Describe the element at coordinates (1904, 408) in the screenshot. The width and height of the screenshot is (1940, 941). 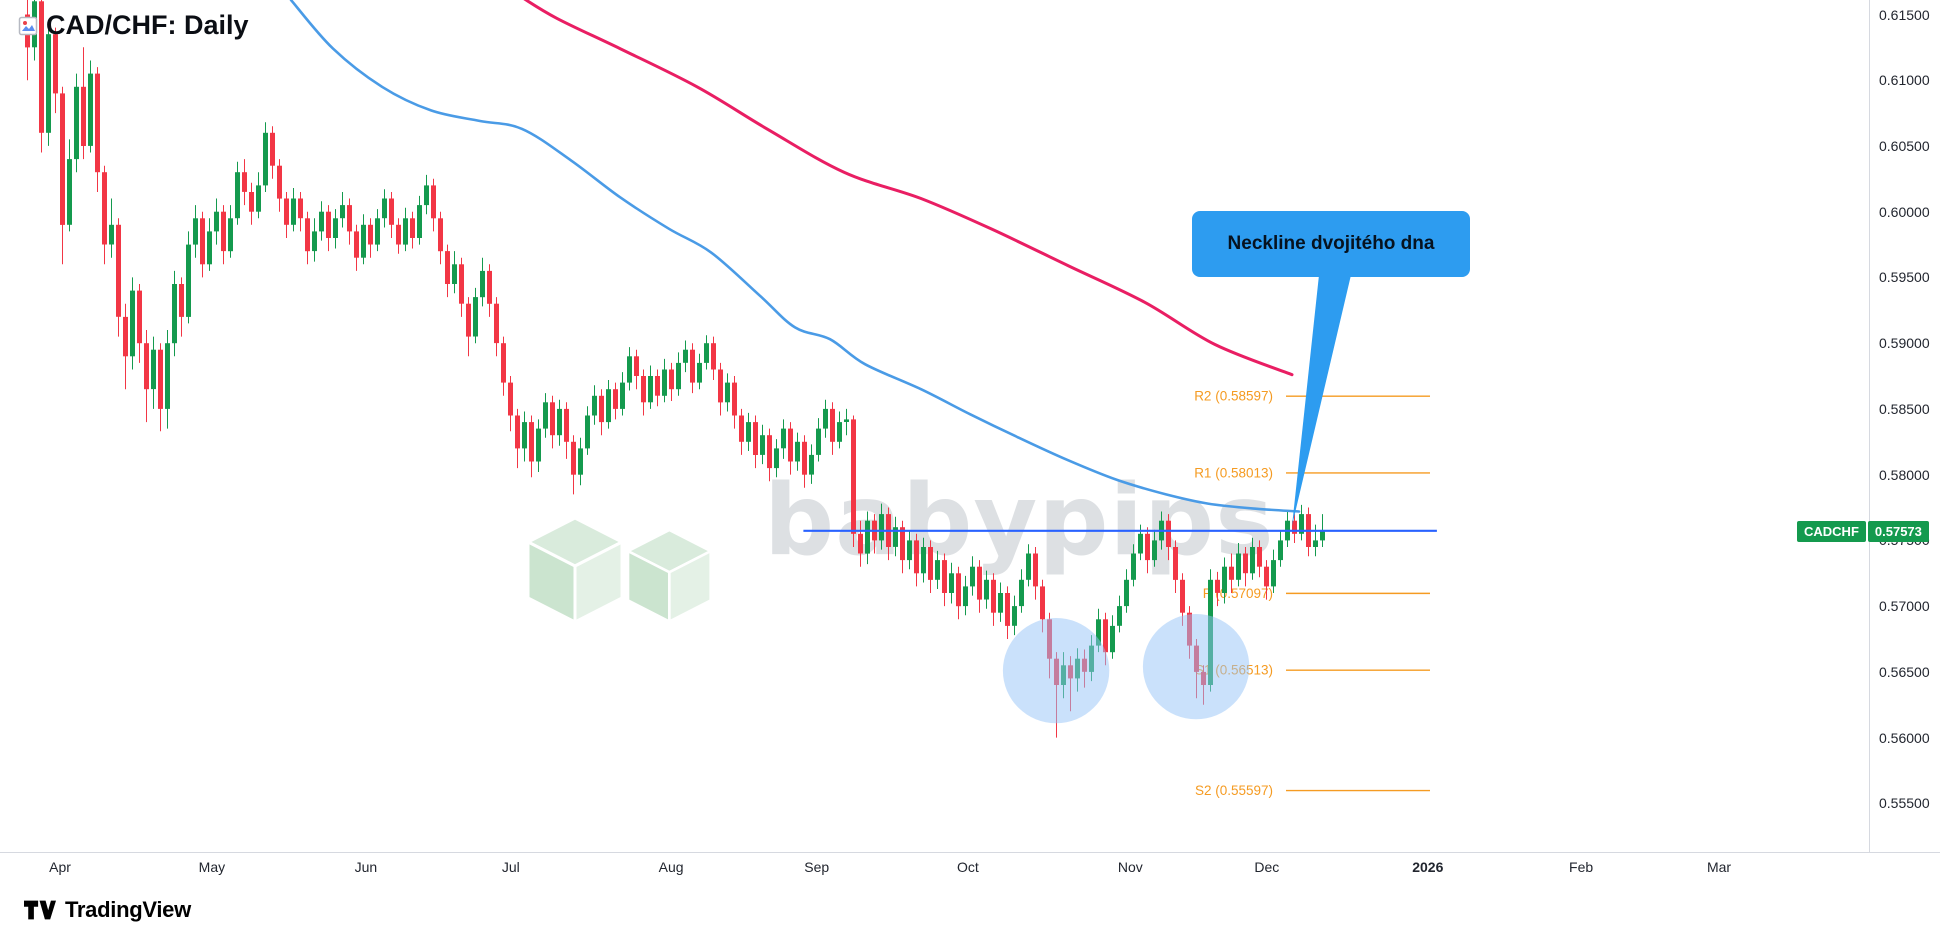
I see `price-tick-label: 0.58500` at that location.